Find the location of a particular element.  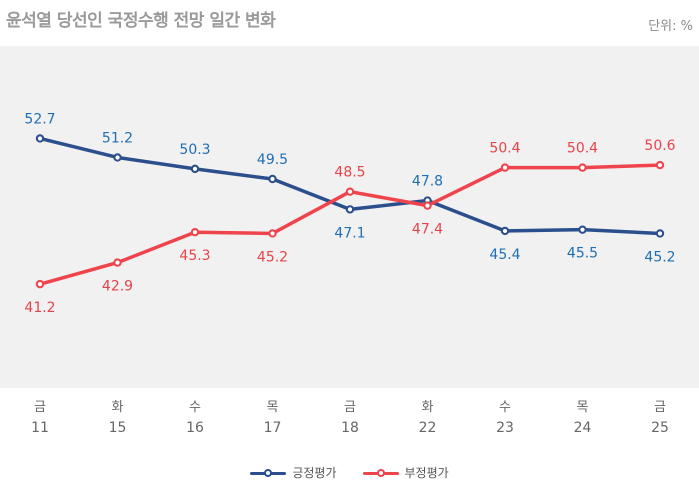

data-label-positive: 45.5 is located at coordinates (582, 254).